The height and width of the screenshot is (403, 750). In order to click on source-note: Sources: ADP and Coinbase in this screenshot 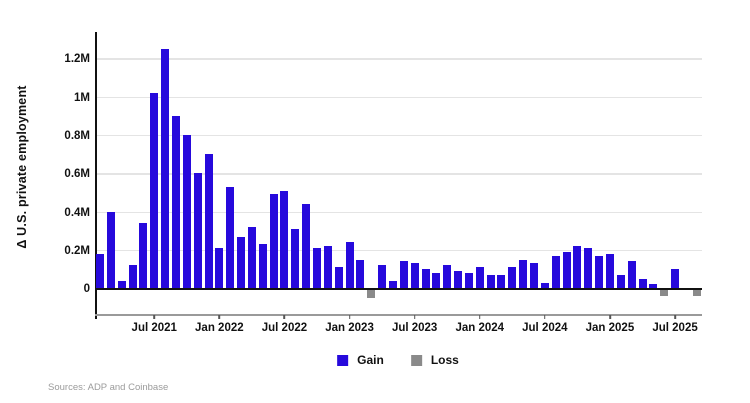, I will do `click(108, 387)`.